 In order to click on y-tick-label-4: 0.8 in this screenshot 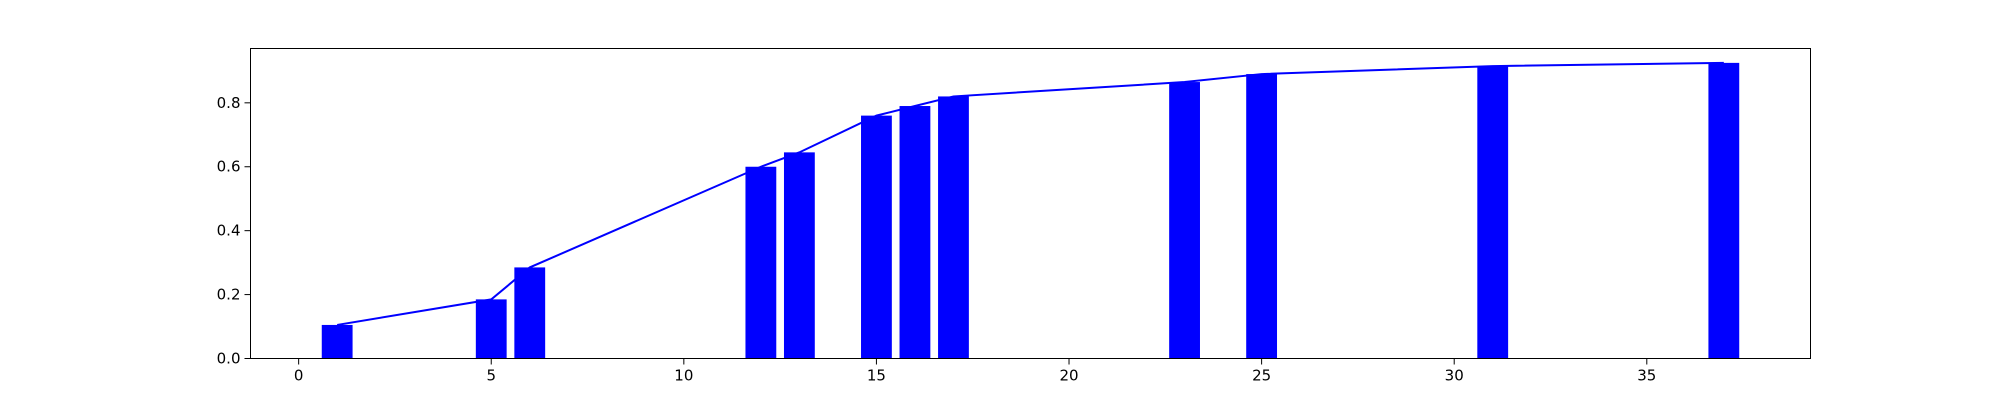, I will do `click(229, 103)`.